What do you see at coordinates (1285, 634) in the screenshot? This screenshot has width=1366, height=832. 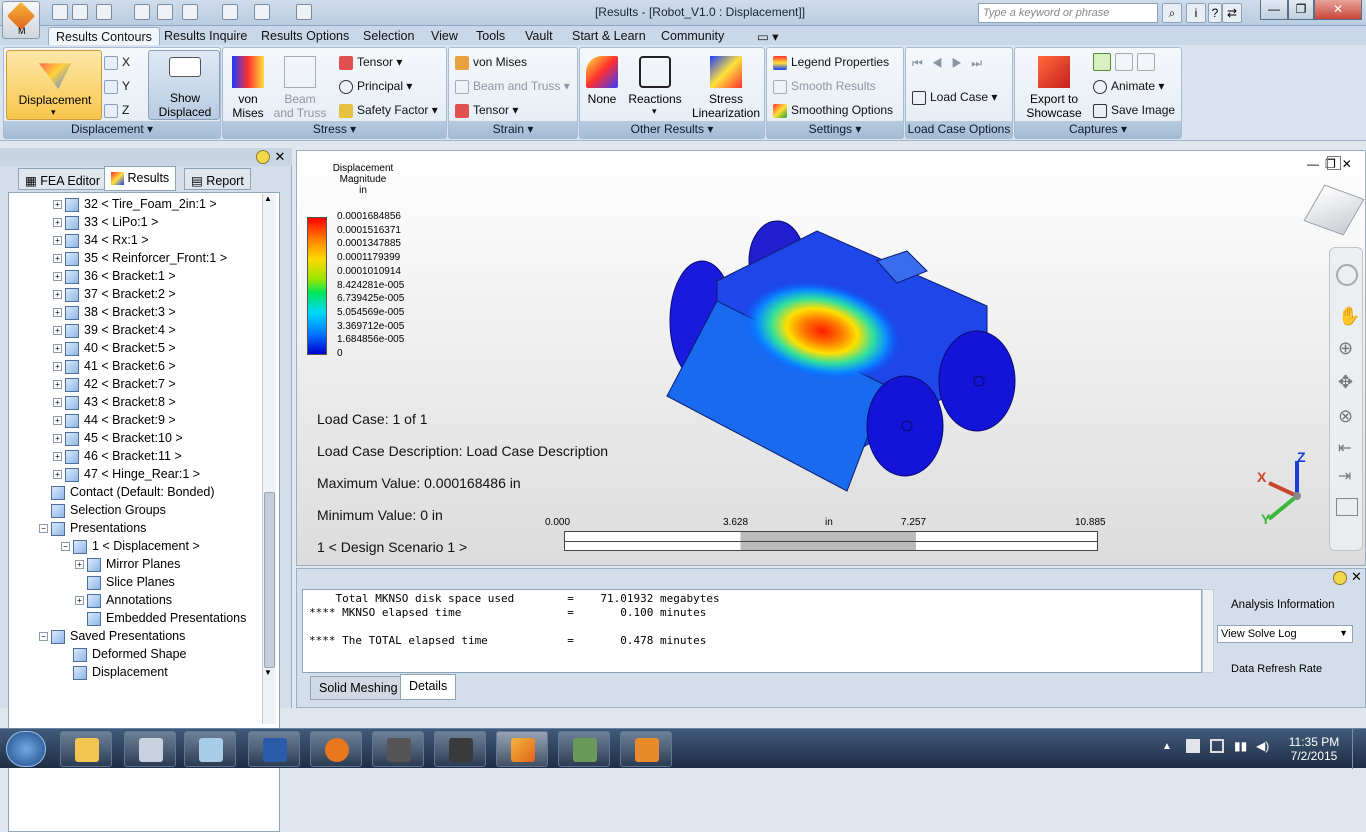 I see `solve-log-select: View Solve Log ▼` at bounding box center [1285, 634].